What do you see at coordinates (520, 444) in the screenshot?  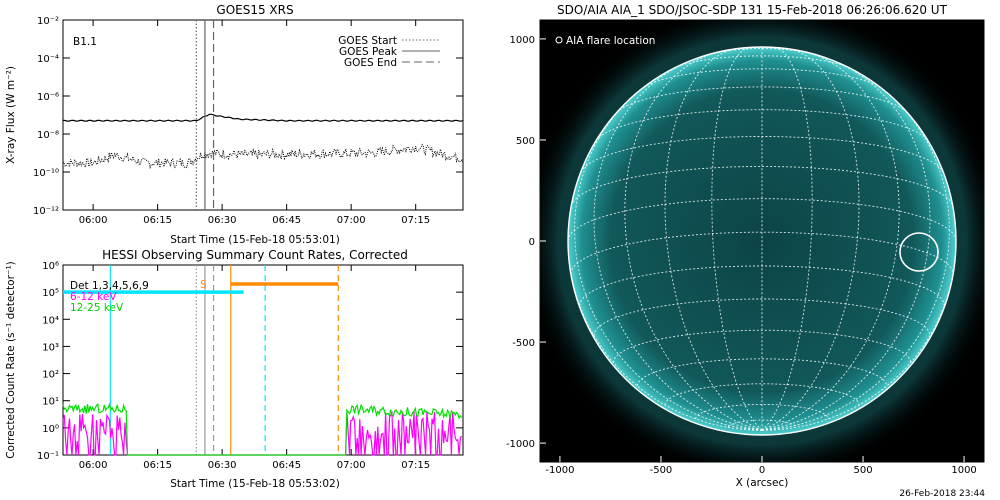 I see `aia-ytick-label: -1000` at bounding box center [520, 444].